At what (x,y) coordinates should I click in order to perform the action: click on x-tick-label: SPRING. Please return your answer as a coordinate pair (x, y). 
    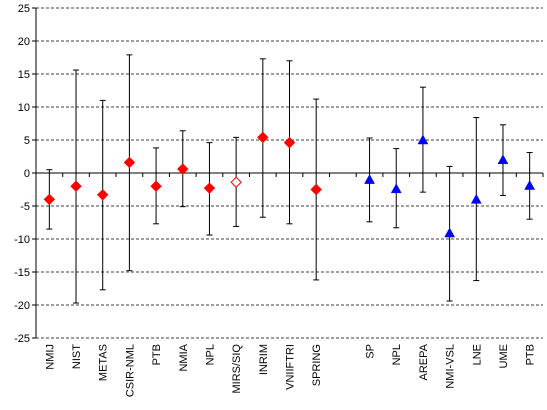
    Looking at the image, I should click on (317, 365).